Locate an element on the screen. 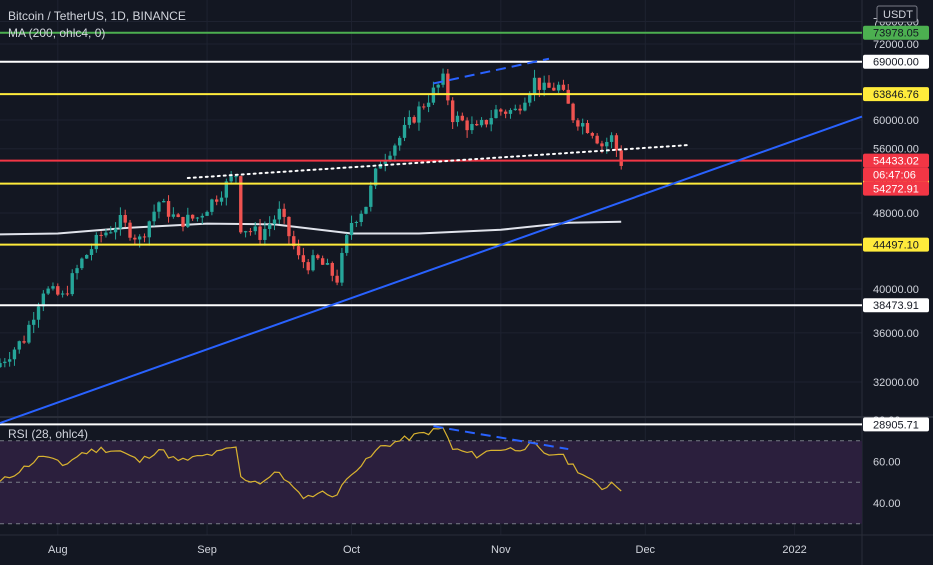  price-tick-label: 36000.00 is located at coordinates (896, 334).